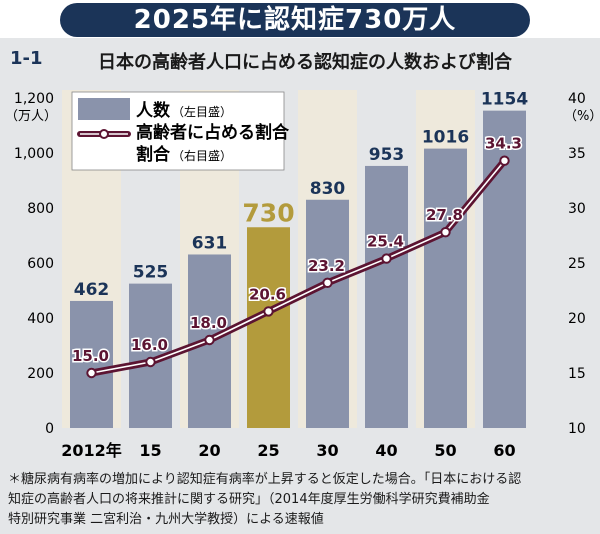 Image resolution: width=600 pixels, height=534 pixels. Describe the element at coordinates (265, 479) in the screenshot. I see `footnote-line-1: ＊糖尿病有病率の増加により認知症有病率が上昇すると仮定した場合。「日本における認` at that location.